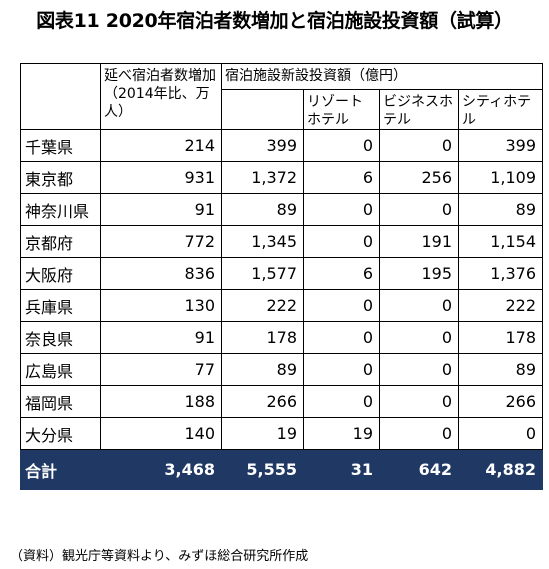 The image size is (549, 569). What do you see at coordinates (341, 109) in the screenshot?
I see `header-resort: リゾートホテル` at bounding box center [341, 109].